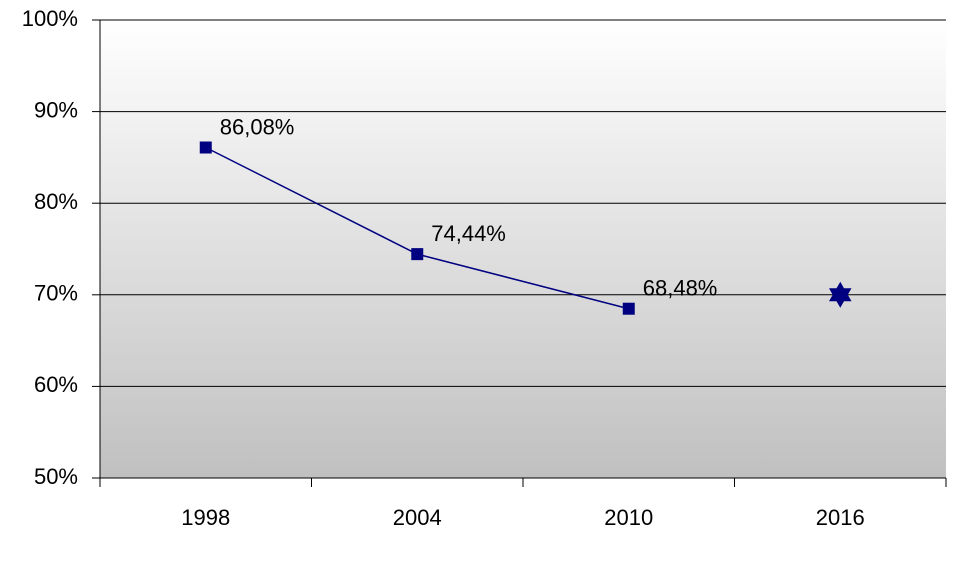 This screenshot has width=968, height=570. I want to click on x-tick-label: 2010, so click(628, 517).